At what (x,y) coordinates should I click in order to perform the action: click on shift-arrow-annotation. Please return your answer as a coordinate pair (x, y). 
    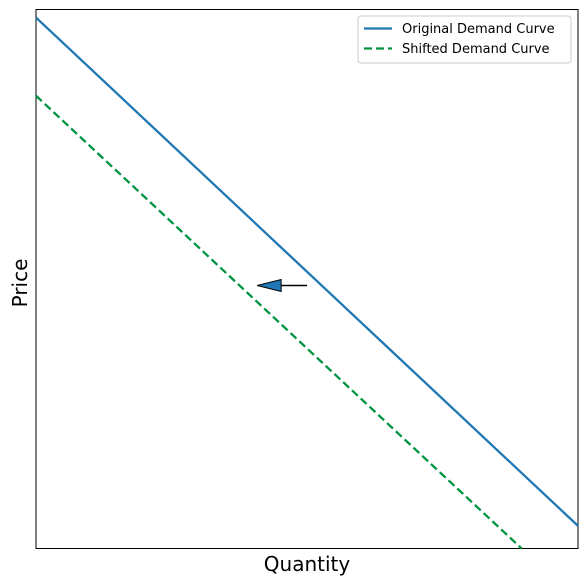
    Looking at the image, I should click on (282, 285).